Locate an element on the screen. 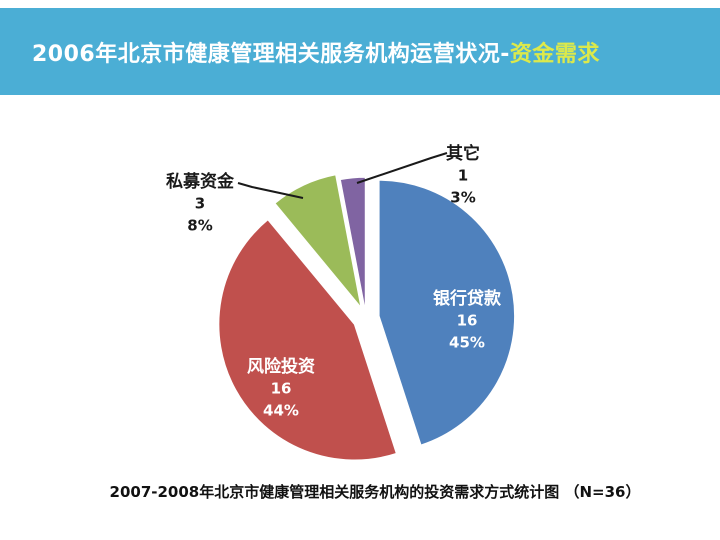  leader-line-private-equity is located at coordinates (270, 190).